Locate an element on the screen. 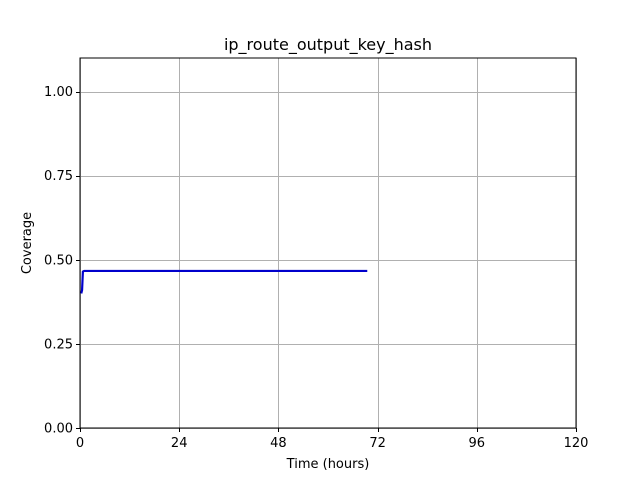  x-tick-label: 0 is located at coordinates (80, 443).